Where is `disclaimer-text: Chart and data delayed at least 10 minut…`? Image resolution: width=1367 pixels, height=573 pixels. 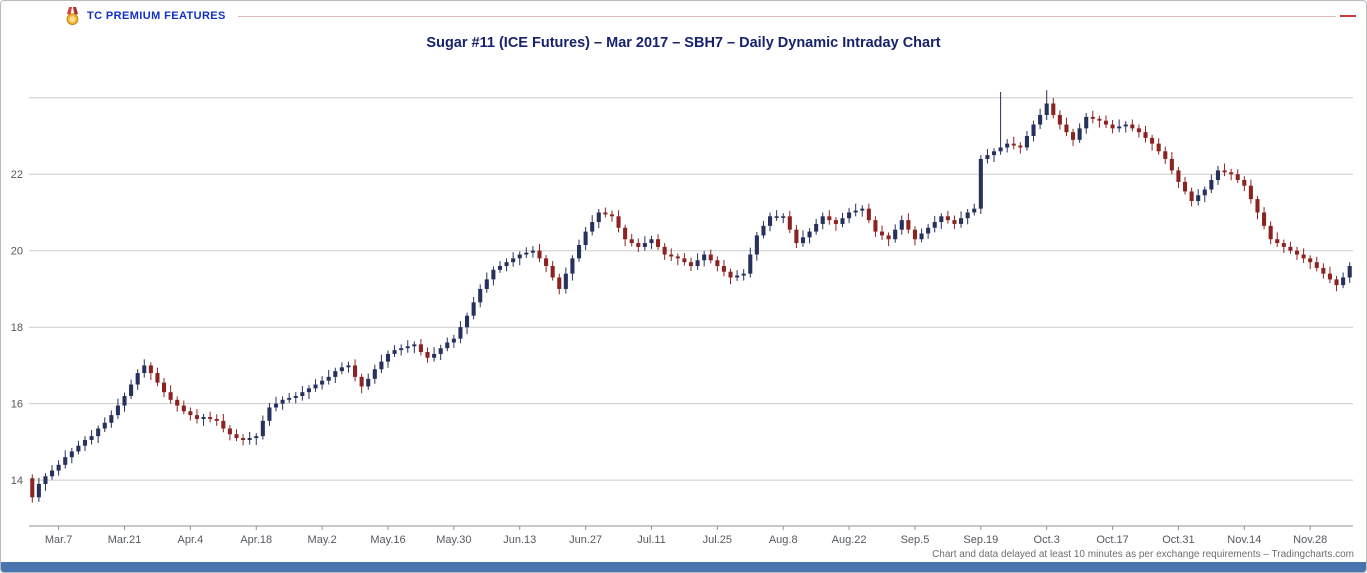
disclaimer-text: Chart and data delayed at least 10 minut… is located at coordinates (1143, 554).